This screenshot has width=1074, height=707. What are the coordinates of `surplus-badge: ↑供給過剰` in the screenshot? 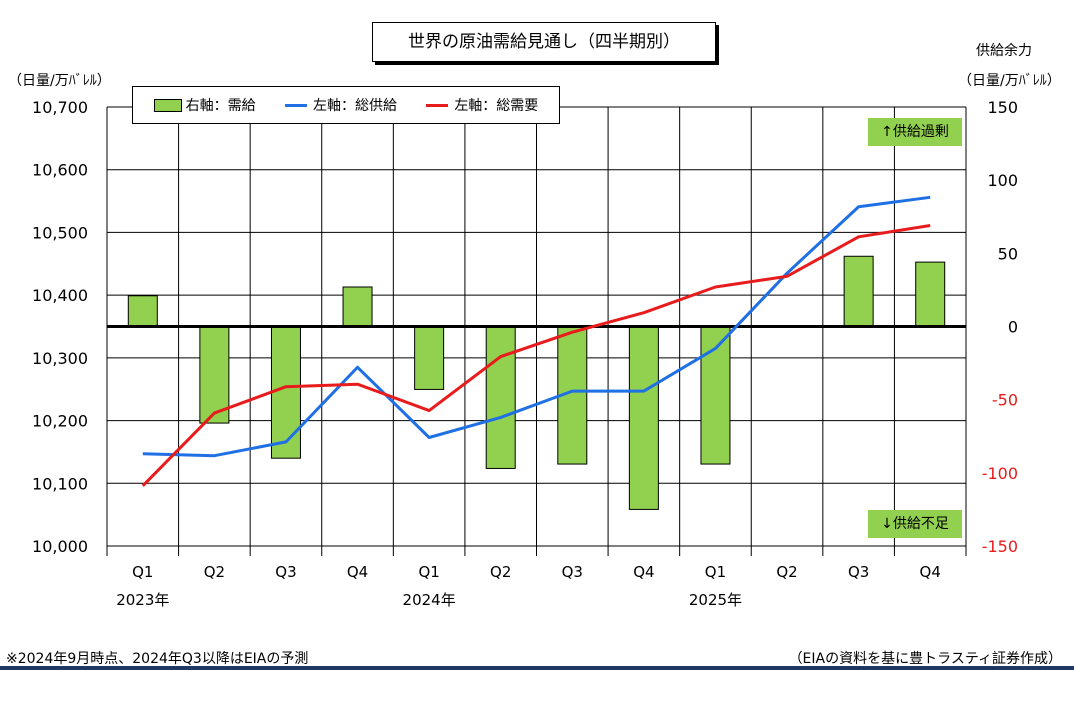 It's located at (915, 132).